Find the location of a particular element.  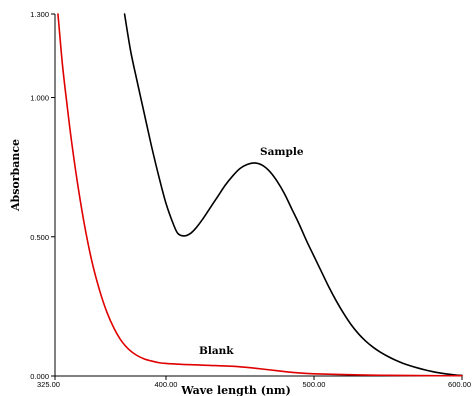

y-ticks: 0.000 0.500 1.000 1.300 is located at coordinates (42, 195).